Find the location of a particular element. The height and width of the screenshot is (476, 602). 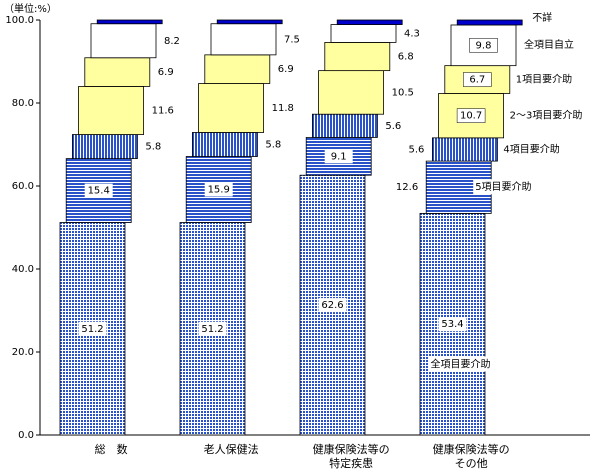

series-name: 全項目要介助 is located at coordinates (461, 363).